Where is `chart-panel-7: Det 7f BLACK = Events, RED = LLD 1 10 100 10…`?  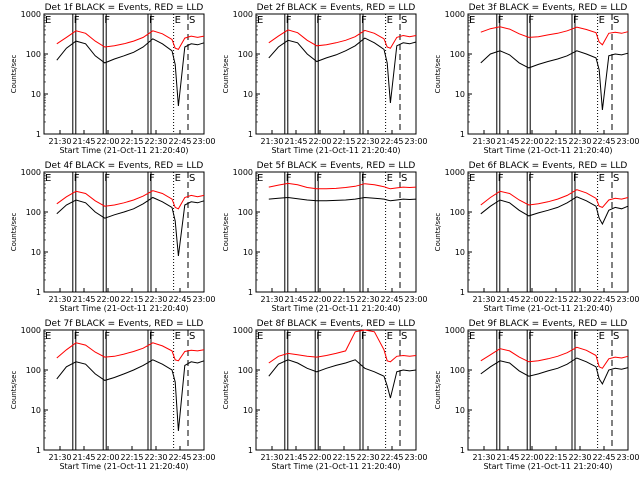
chart-panel-7: Det 7f BLACK = Events, RED = LLD 1 10 100 10… is located at coordinates (113, 395).